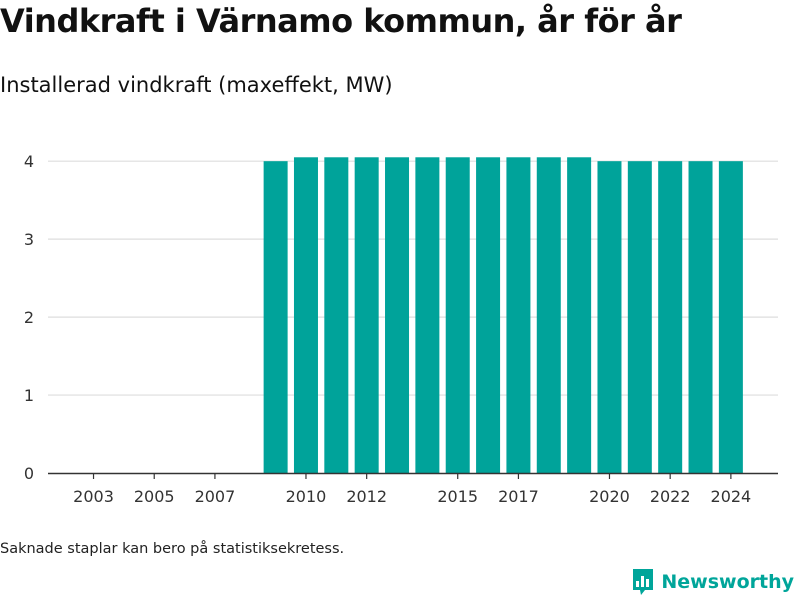 Image resolution: width=800 pixels, height=600 pixels. I want to click on bar-2014, so click(427, 315).